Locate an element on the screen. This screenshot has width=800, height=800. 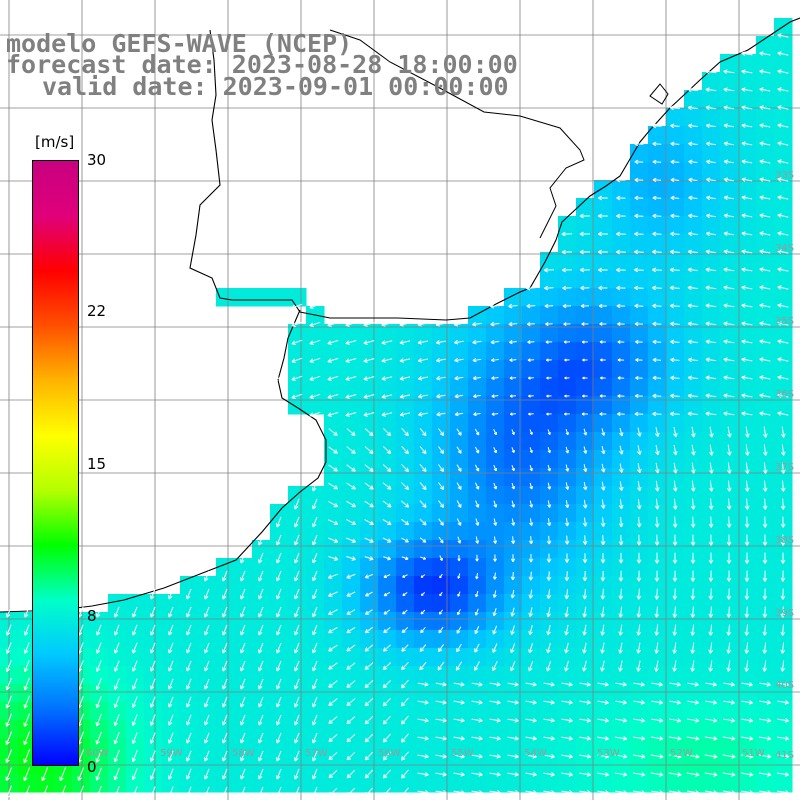
lat-label: 33S is located at coordinates (785, 175).